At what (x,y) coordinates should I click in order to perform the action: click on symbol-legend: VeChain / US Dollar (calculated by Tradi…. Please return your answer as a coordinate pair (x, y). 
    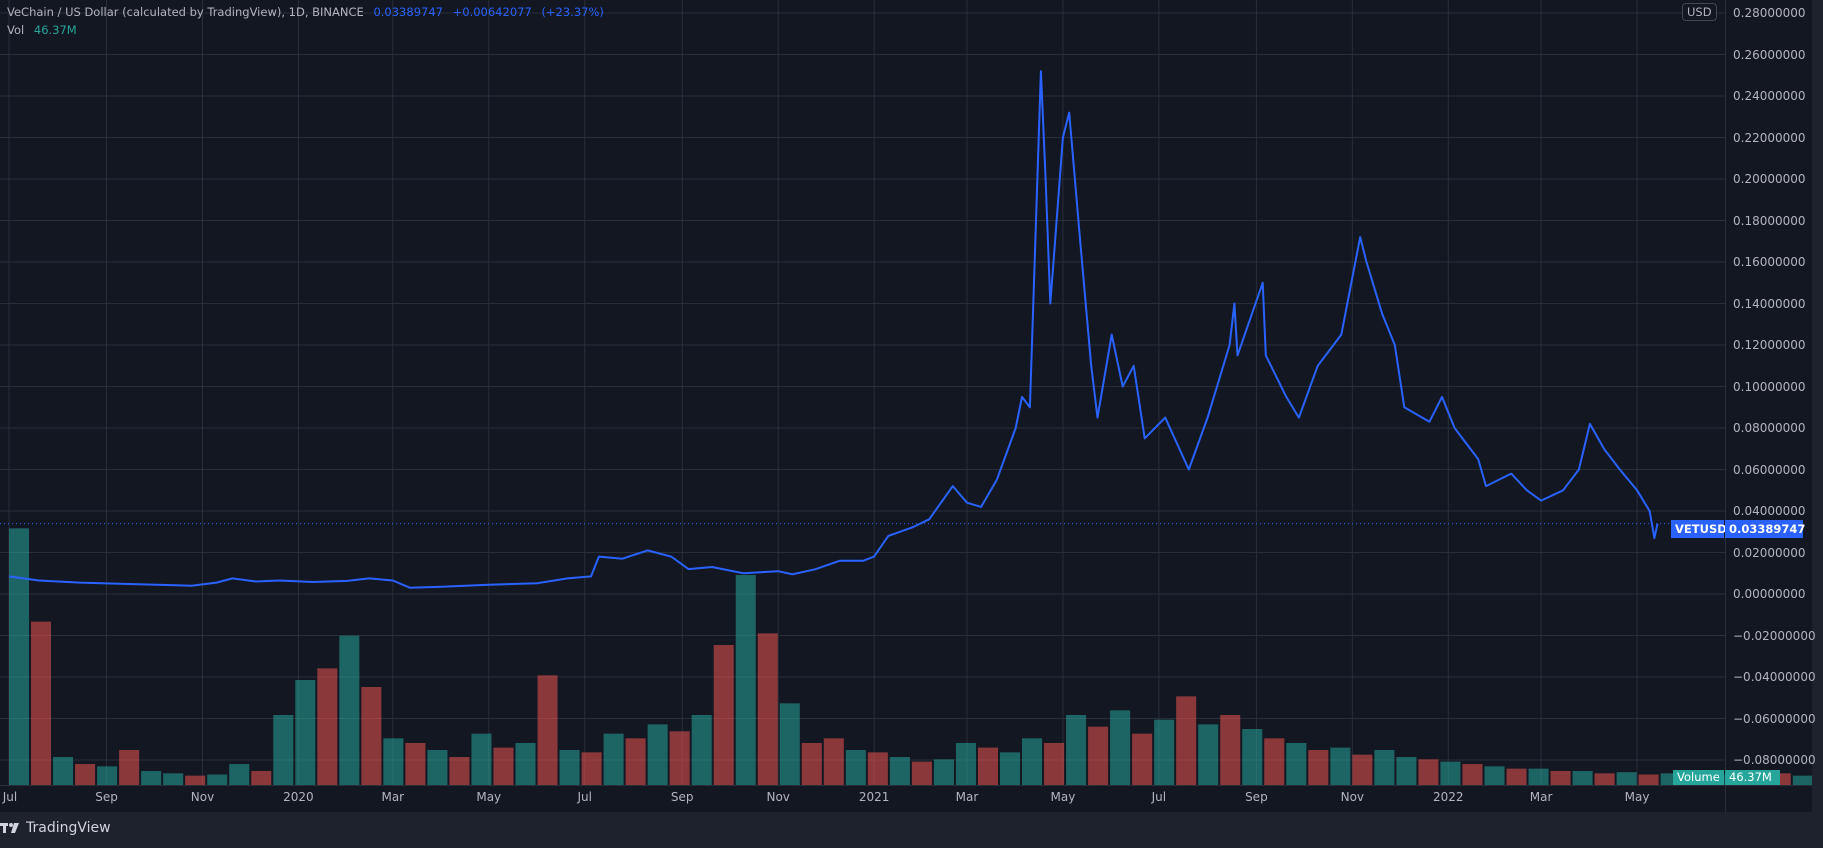
    Looking at the image, I should click on (308, 12).